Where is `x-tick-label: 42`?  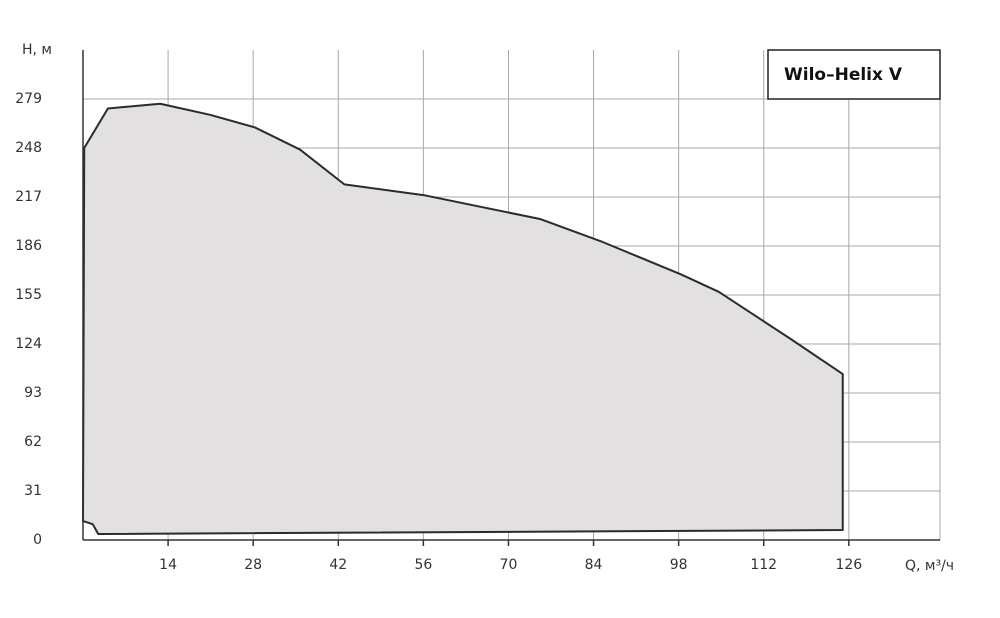 x-tick-label: 42 is located at coordinates (338, 565).